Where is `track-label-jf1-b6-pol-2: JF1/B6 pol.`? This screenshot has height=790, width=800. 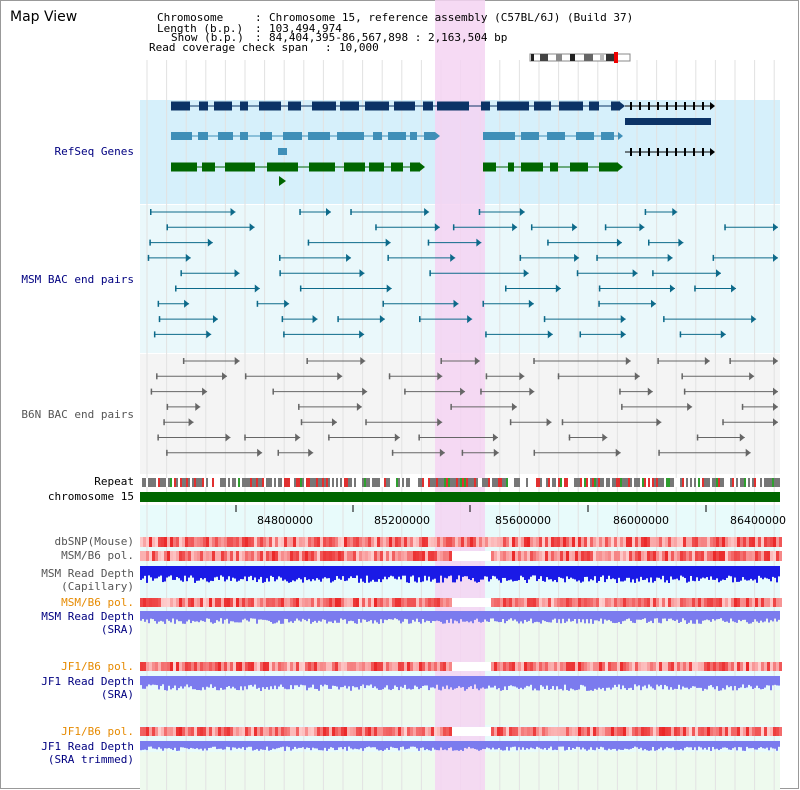
track-label-jf1-b6-pol-2: JF1/B6 pol. is located at coordinates (97, 731).